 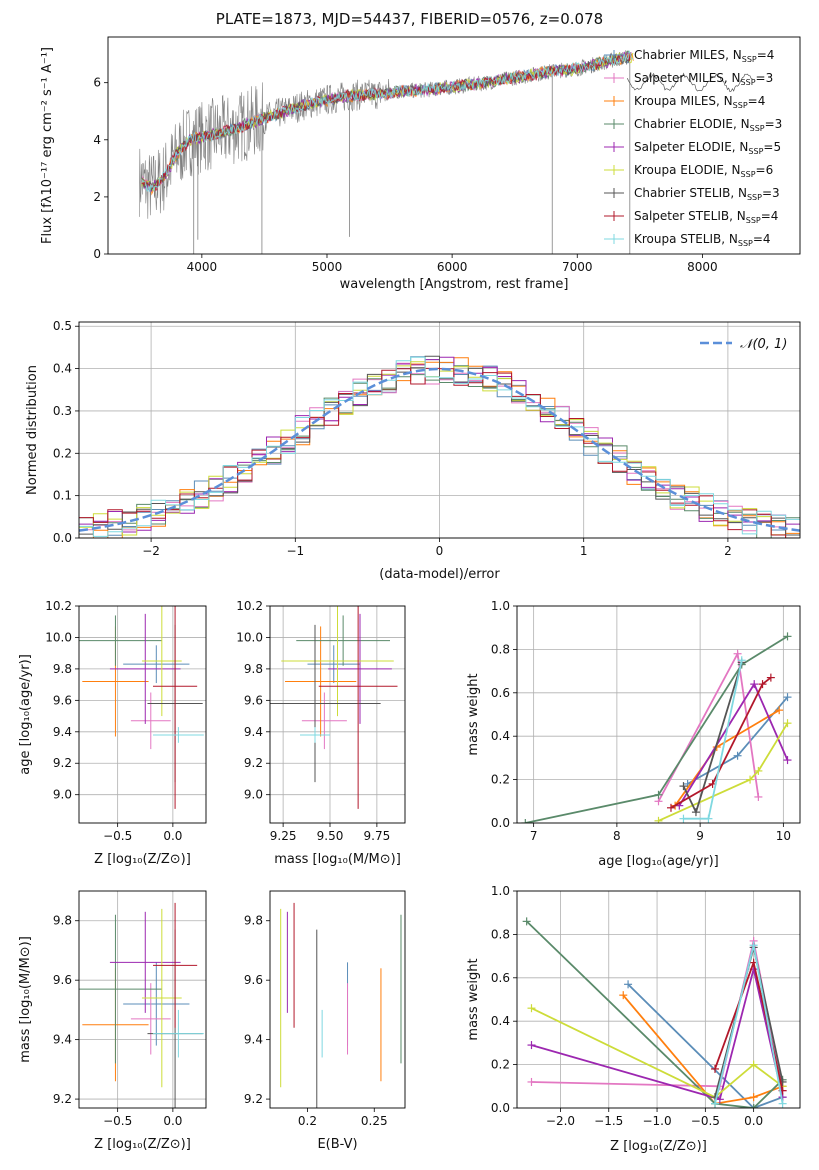 I want to click on x-tick-label: 9.50, so click(x=330, y=836).